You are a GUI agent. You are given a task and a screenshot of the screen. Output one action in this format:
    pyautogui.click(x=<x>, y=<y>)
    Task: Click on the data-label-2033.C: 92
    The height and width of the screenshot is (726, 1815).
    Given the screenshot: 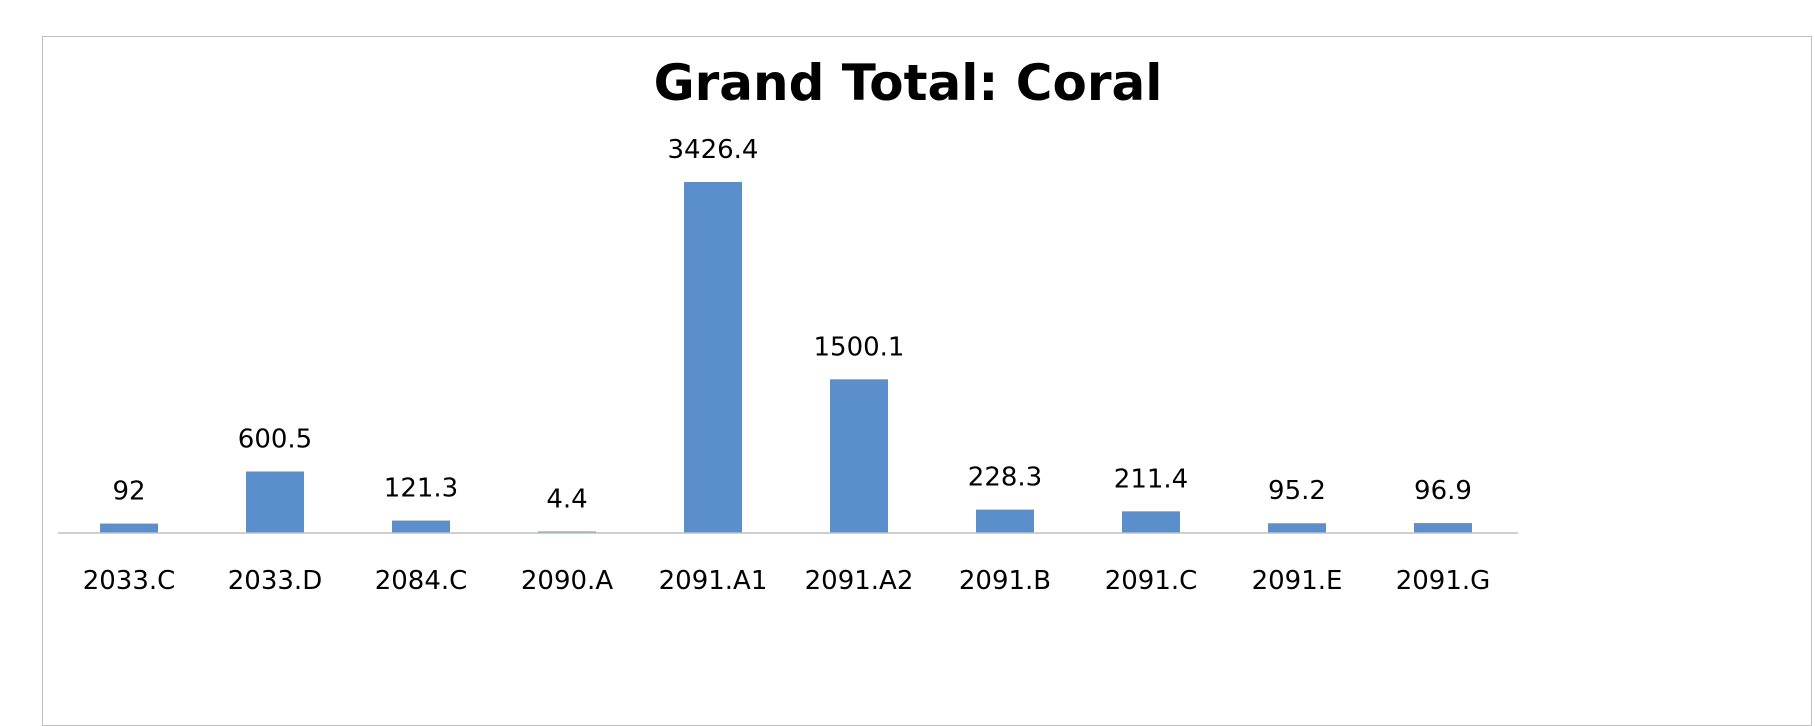 What is the action you would take?
    pyautogui.click(x=128, y=492)
    